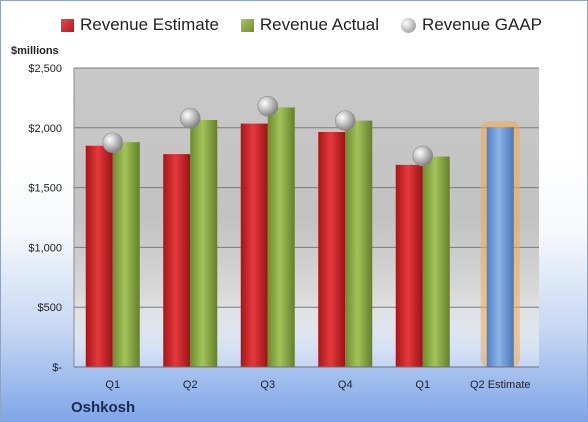  I want to click on legend-item-estimate: Revenue Estimate, so click(140, 25).